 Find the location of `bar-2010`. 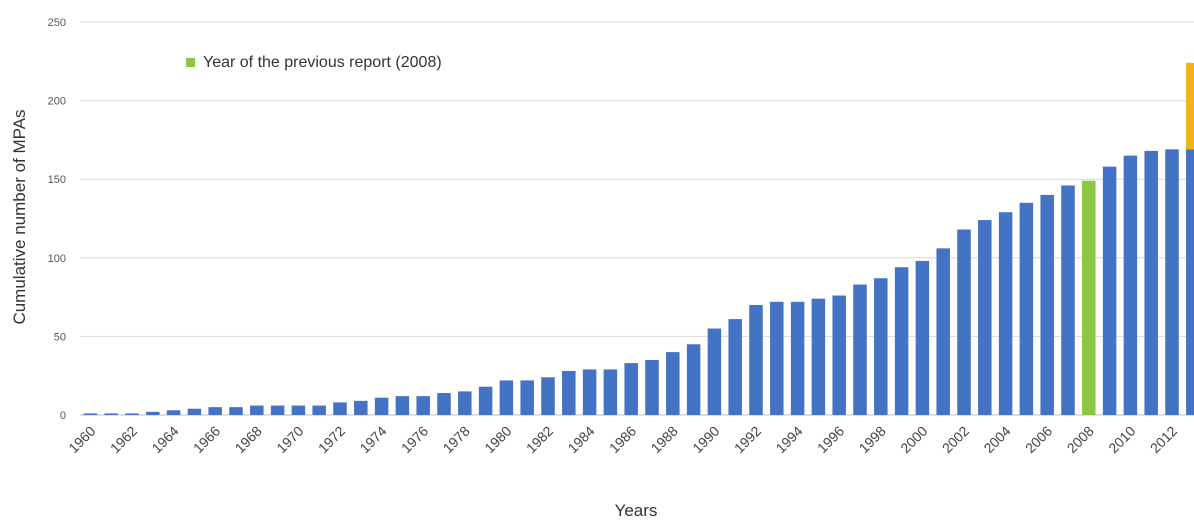

bar-2010 is located at coordinates (1130, 285).